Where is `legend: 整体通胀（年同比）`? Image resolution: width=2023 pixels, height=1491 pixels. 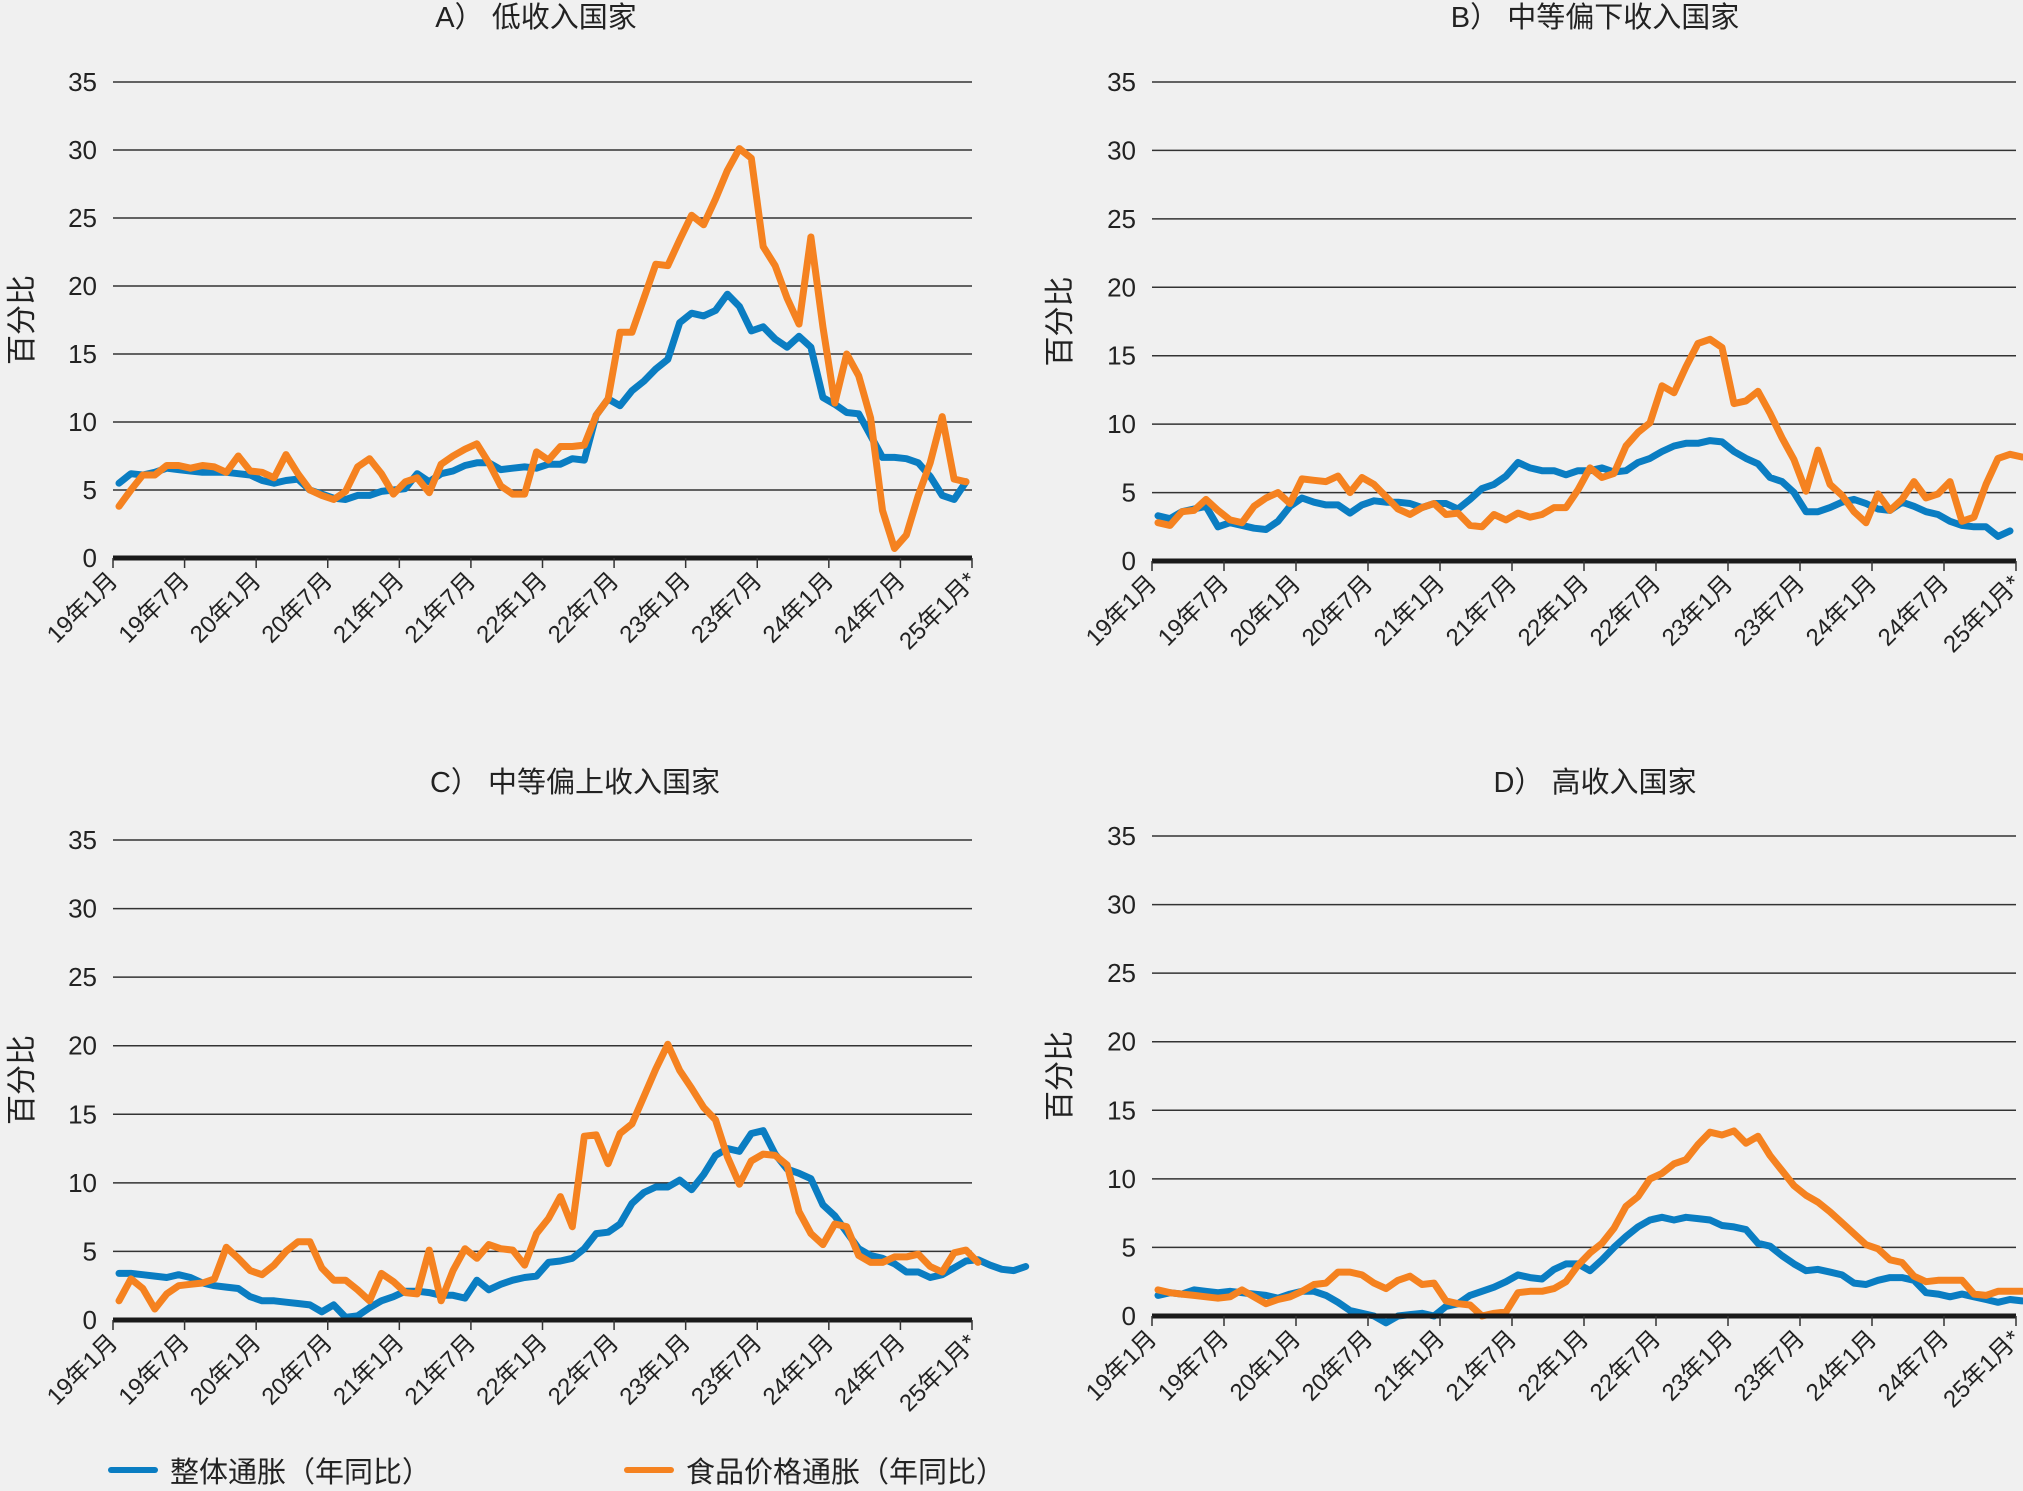
legend: 整体通胀（年同比） is located at coordinates (270, 1470).